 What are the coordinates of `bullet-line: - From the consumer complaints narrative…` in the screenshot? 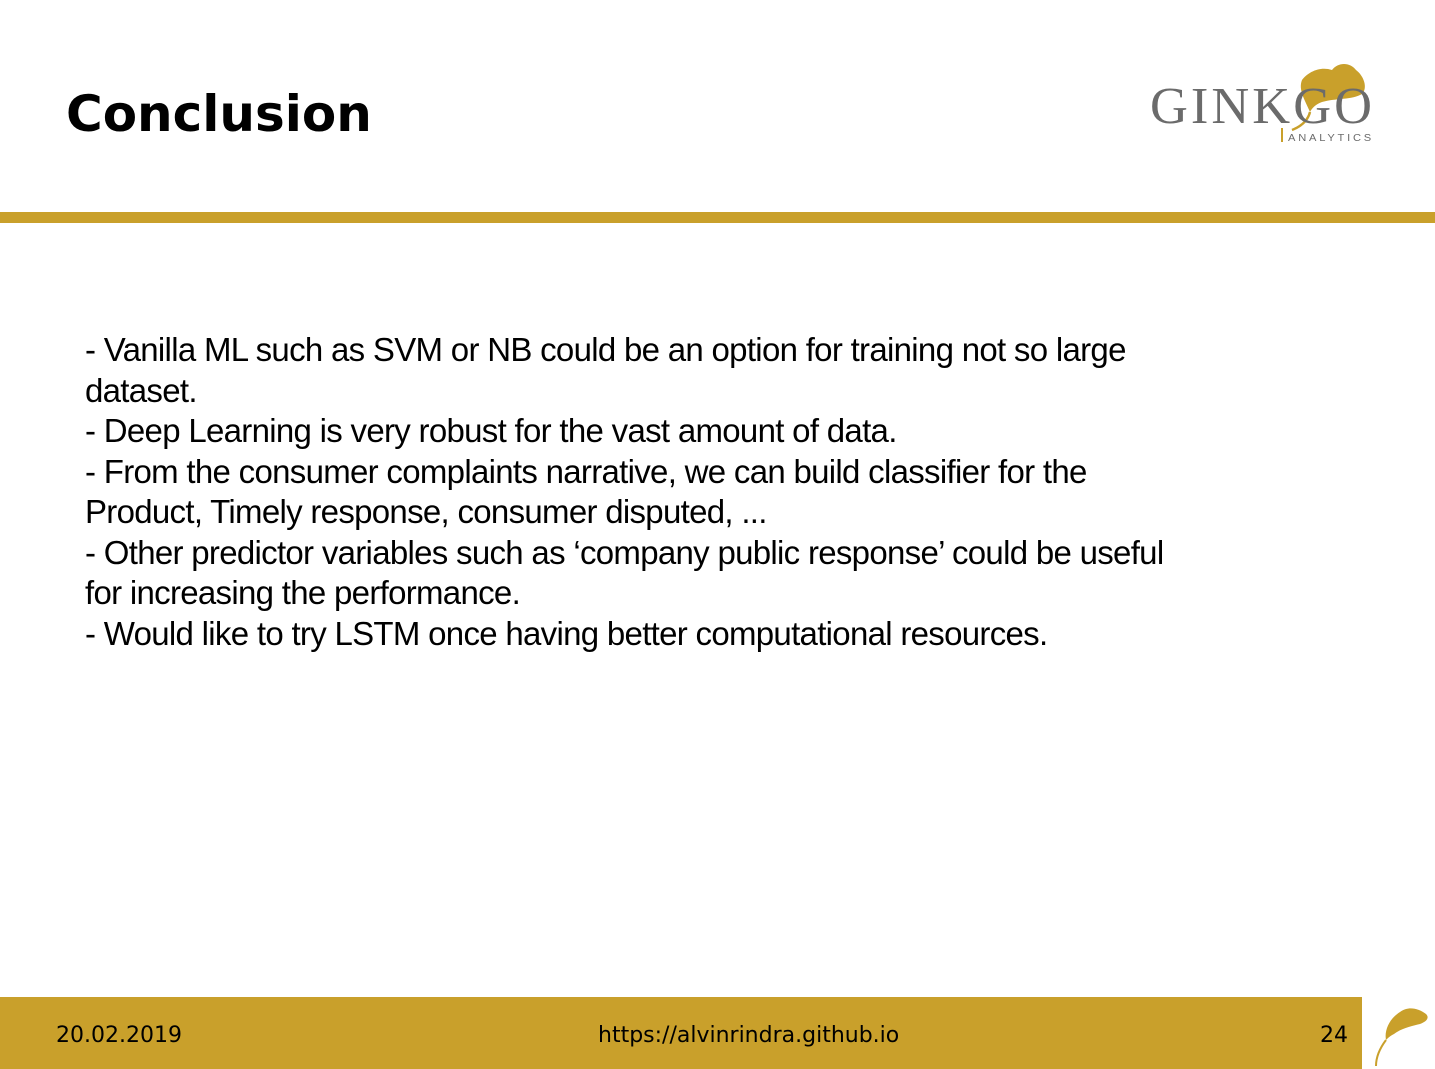 It's located at (586, 471).